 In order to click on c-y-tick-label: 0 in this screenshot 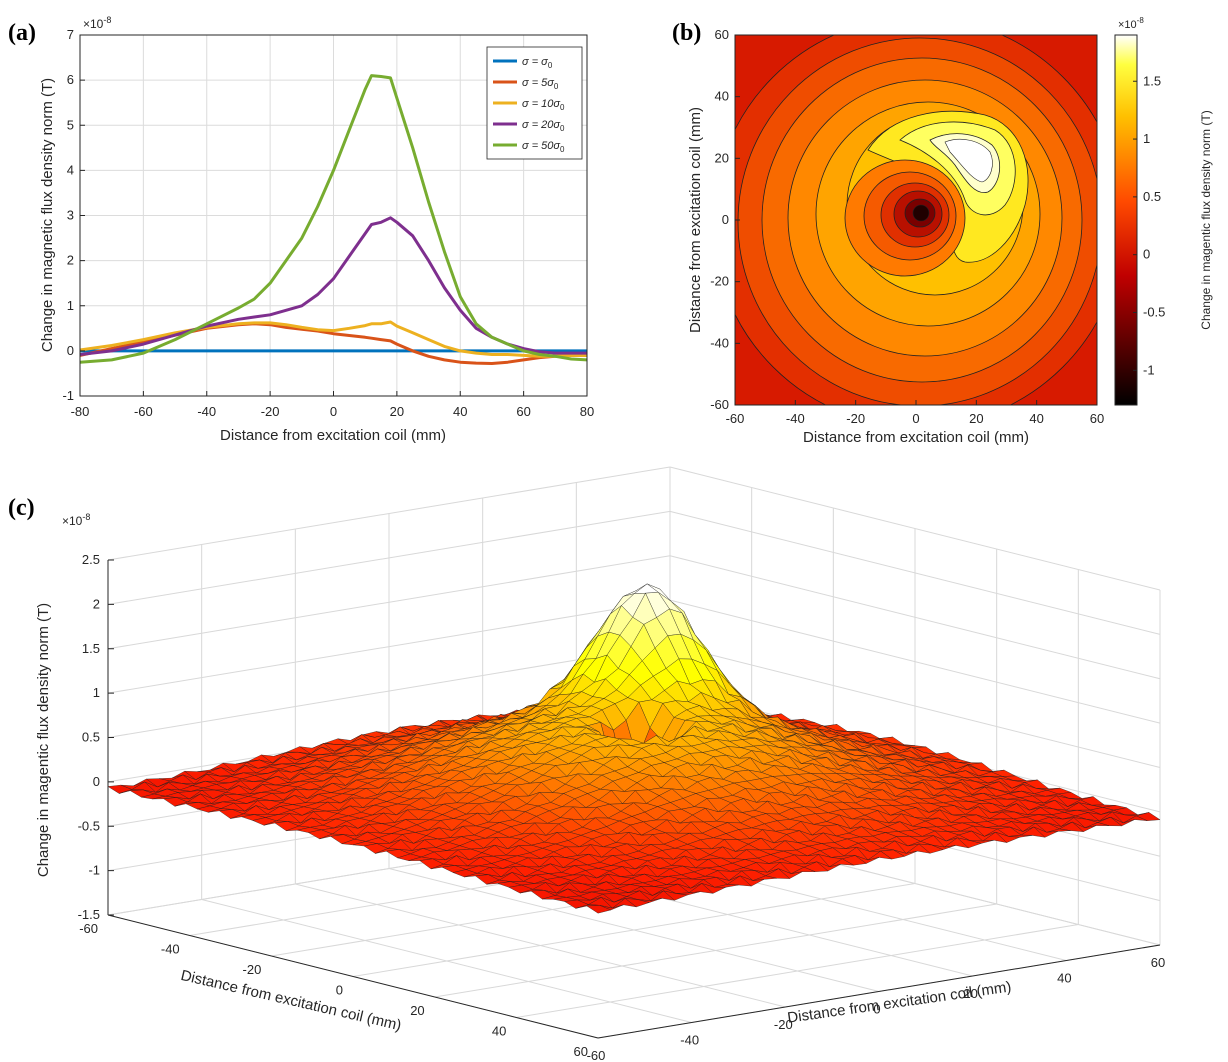, I will do `click(876, 1009)`.